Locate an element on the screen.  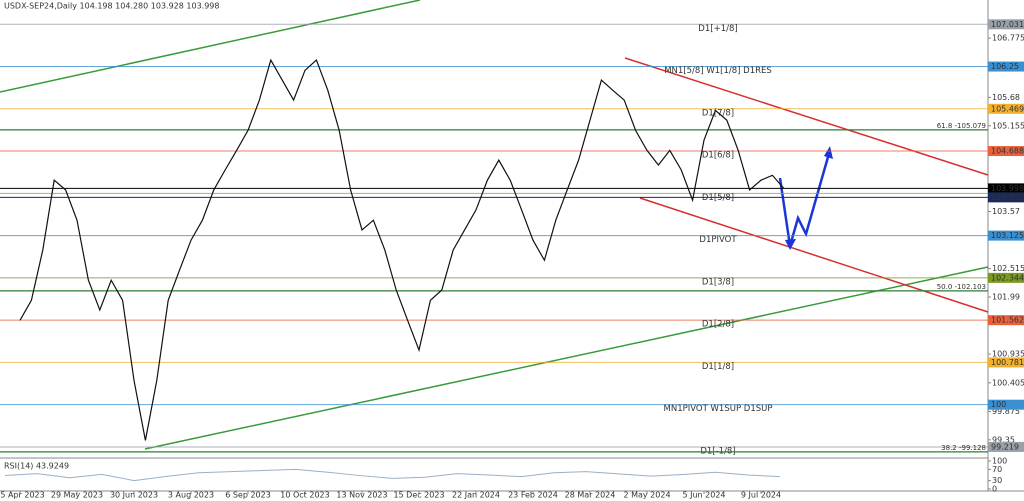
y-tick-label: 103.57 is located at coordinates (1006, 211).